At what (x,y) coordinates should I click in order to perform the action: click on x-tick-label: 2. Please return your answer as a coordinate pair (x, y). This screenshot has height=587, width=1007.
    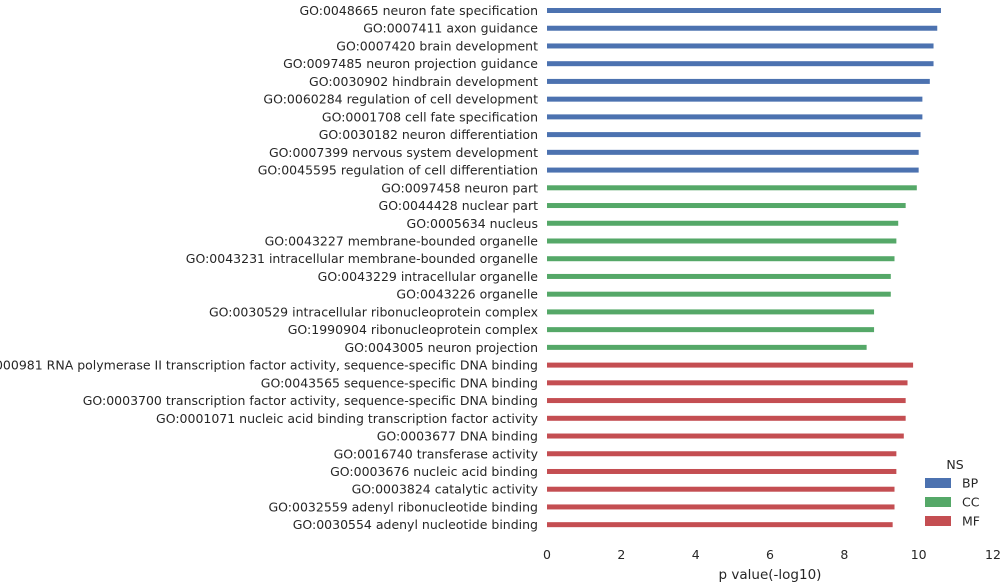
    Looking at the image, I should click on (621, 554).